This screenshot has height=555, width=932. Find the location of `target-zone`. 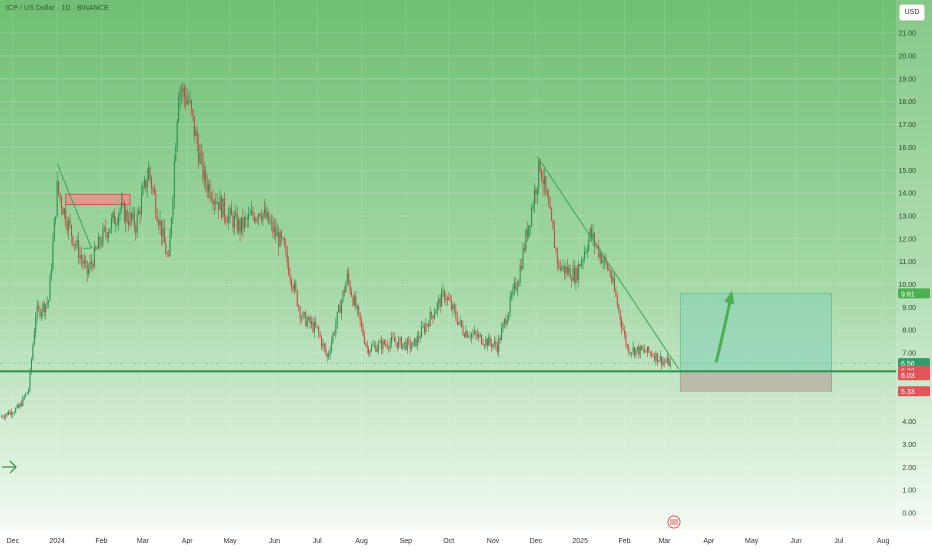

target-zone is located at coordinates (755, 332).